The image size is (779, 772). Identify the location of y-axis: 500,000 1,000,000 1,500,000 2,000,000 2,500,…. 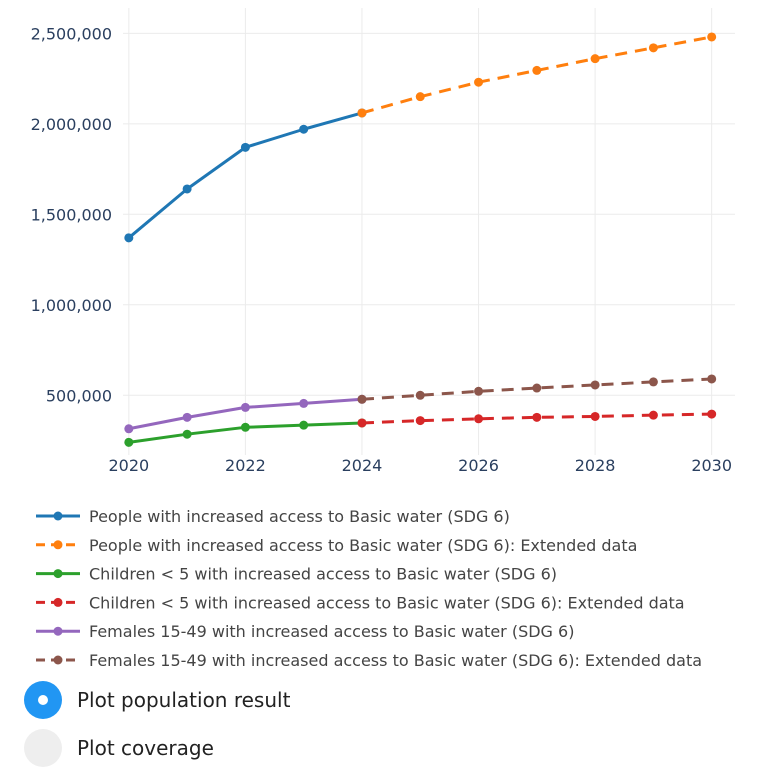
(71, 214).